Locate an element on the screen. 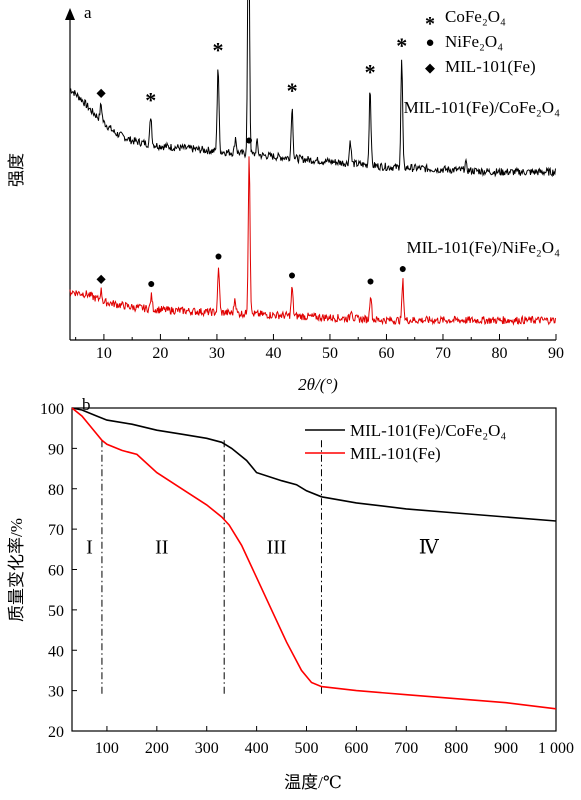 The width and height of the screenshot is (581, 800). tga-x-tick-label: 600 is located at coordinates (356, 748).